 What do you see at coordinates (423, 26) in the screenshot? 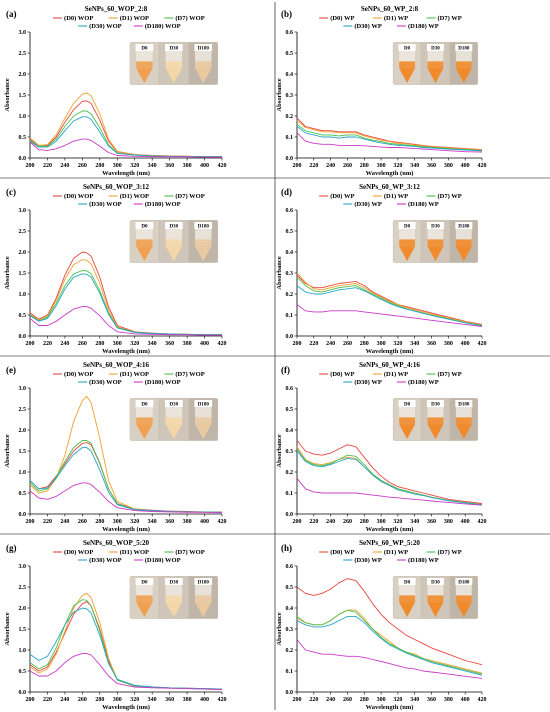
I see `legend-entry: (D180) WP` at bounding box center [423, 26].